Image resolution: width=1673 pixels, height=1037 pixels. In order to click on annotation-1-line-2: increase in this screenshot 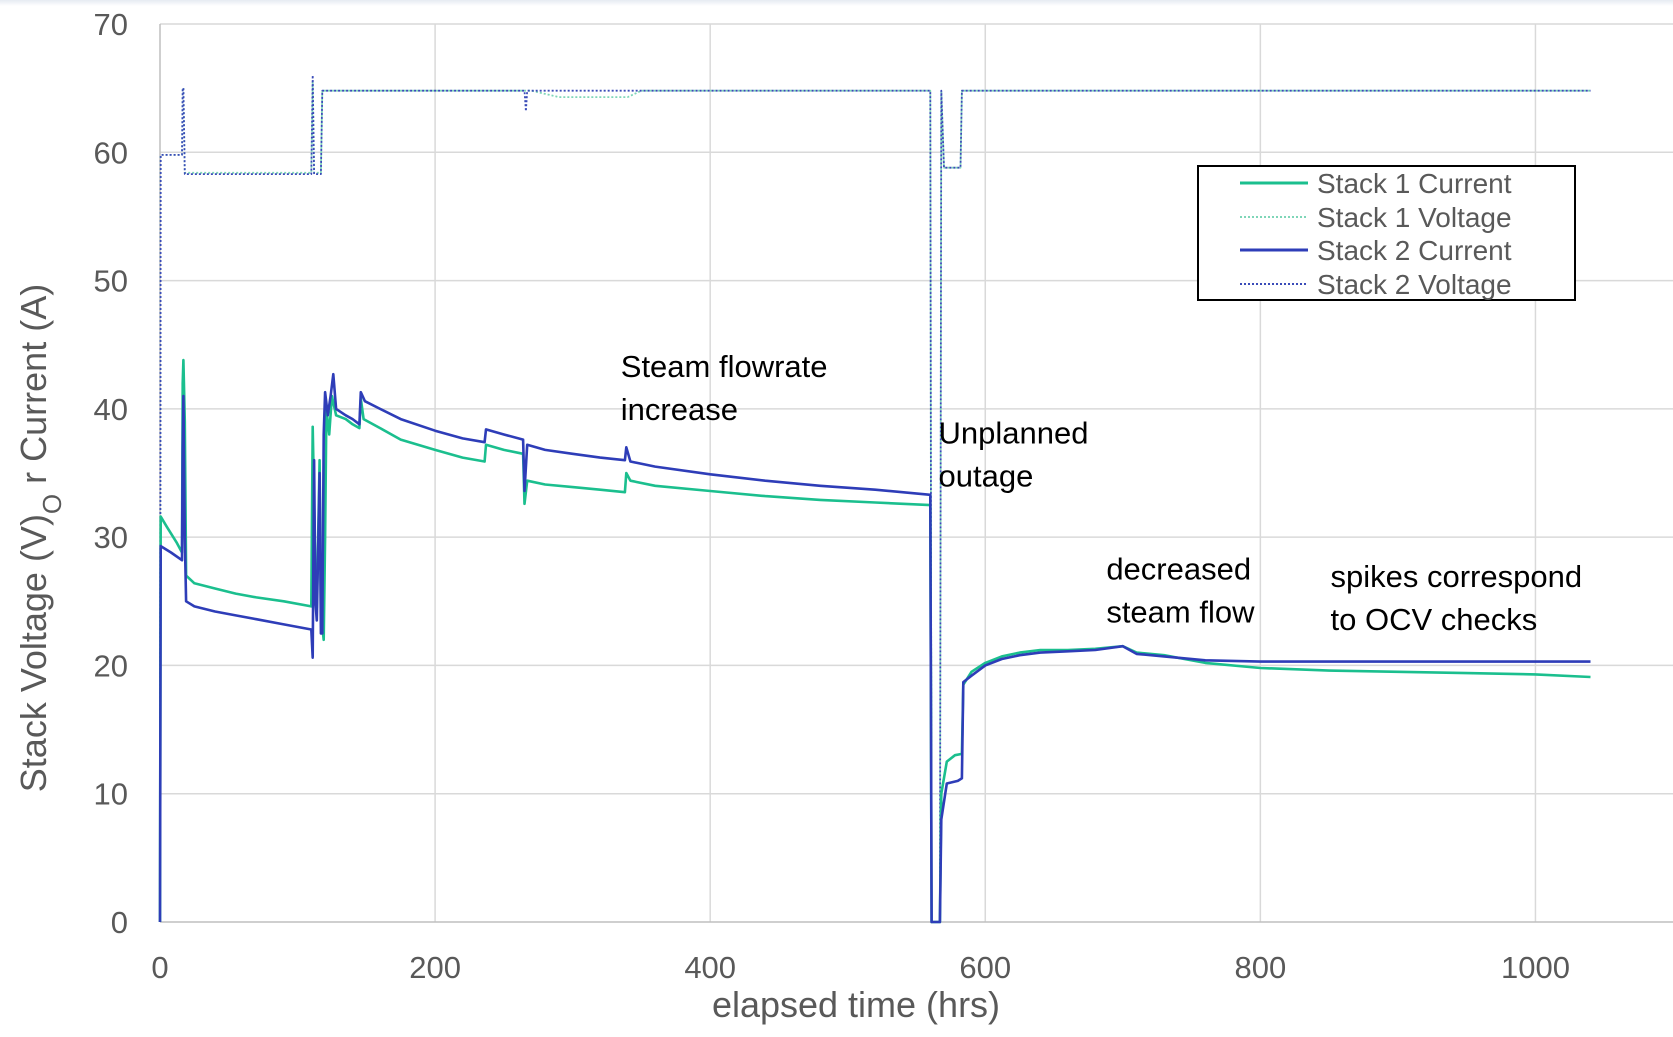, I will do `click(679, 409)`.